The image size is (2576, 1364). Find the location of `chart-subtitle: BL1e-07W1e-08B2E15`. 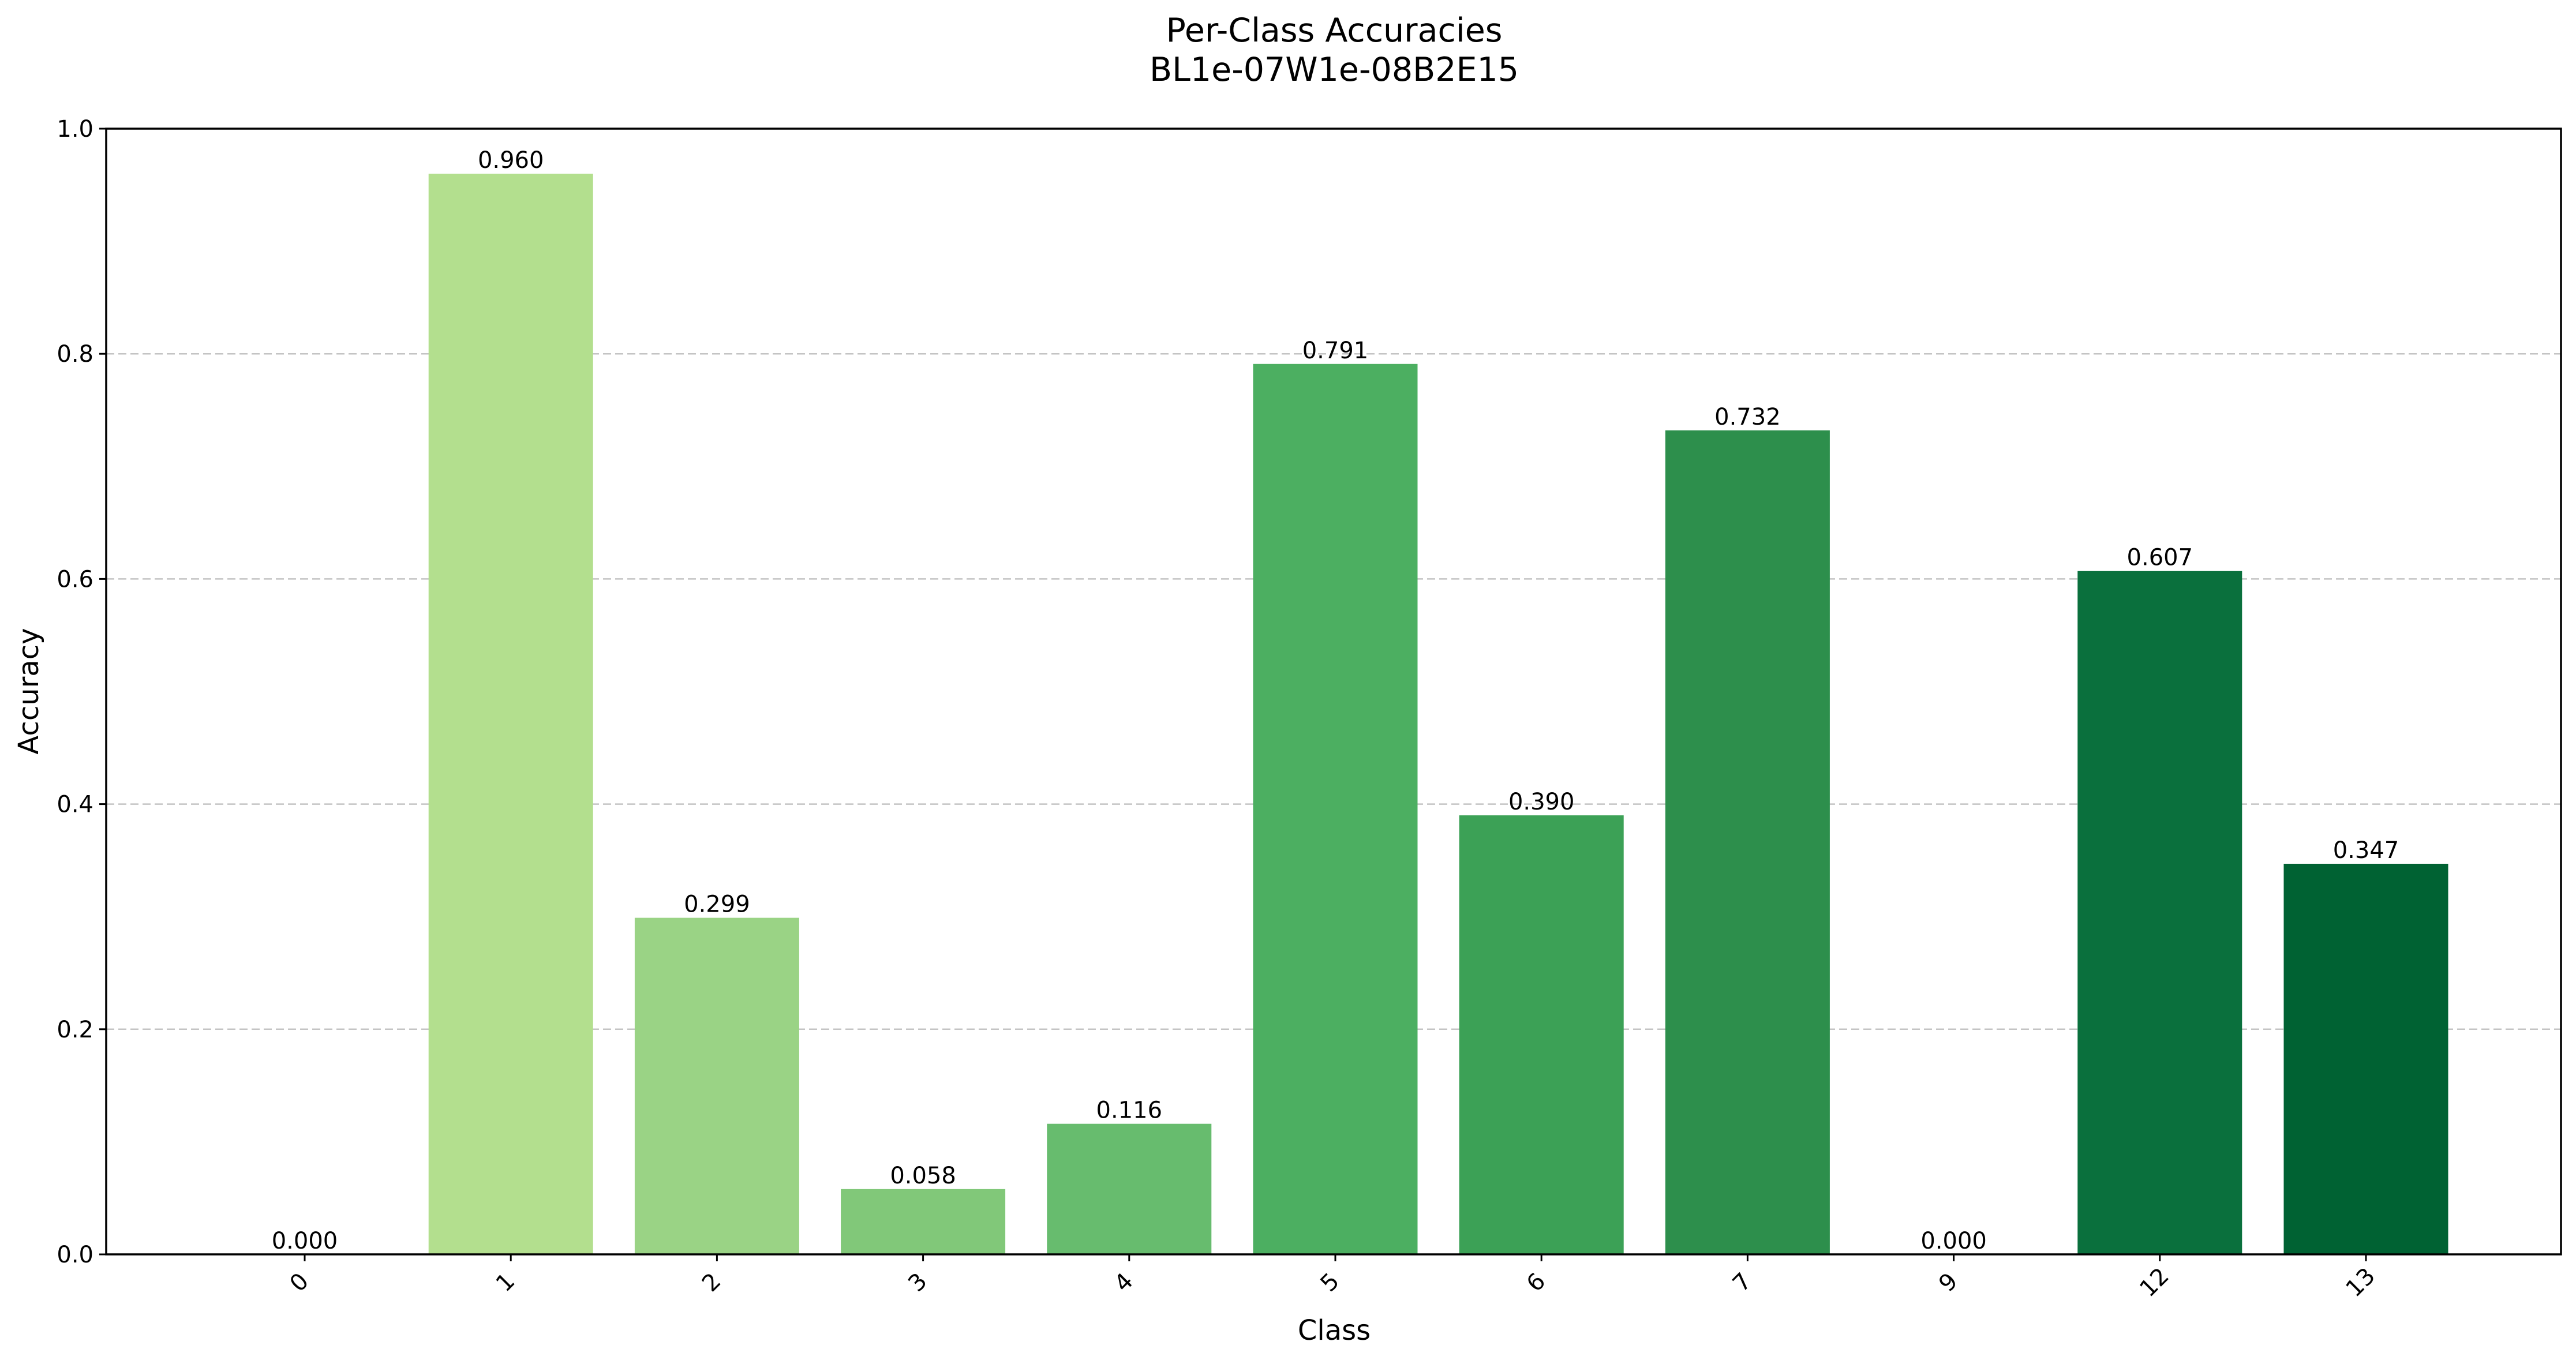

chart-subtitle: BL1e-07W1e-08B2E15 is located at coordinates (1334, 70).